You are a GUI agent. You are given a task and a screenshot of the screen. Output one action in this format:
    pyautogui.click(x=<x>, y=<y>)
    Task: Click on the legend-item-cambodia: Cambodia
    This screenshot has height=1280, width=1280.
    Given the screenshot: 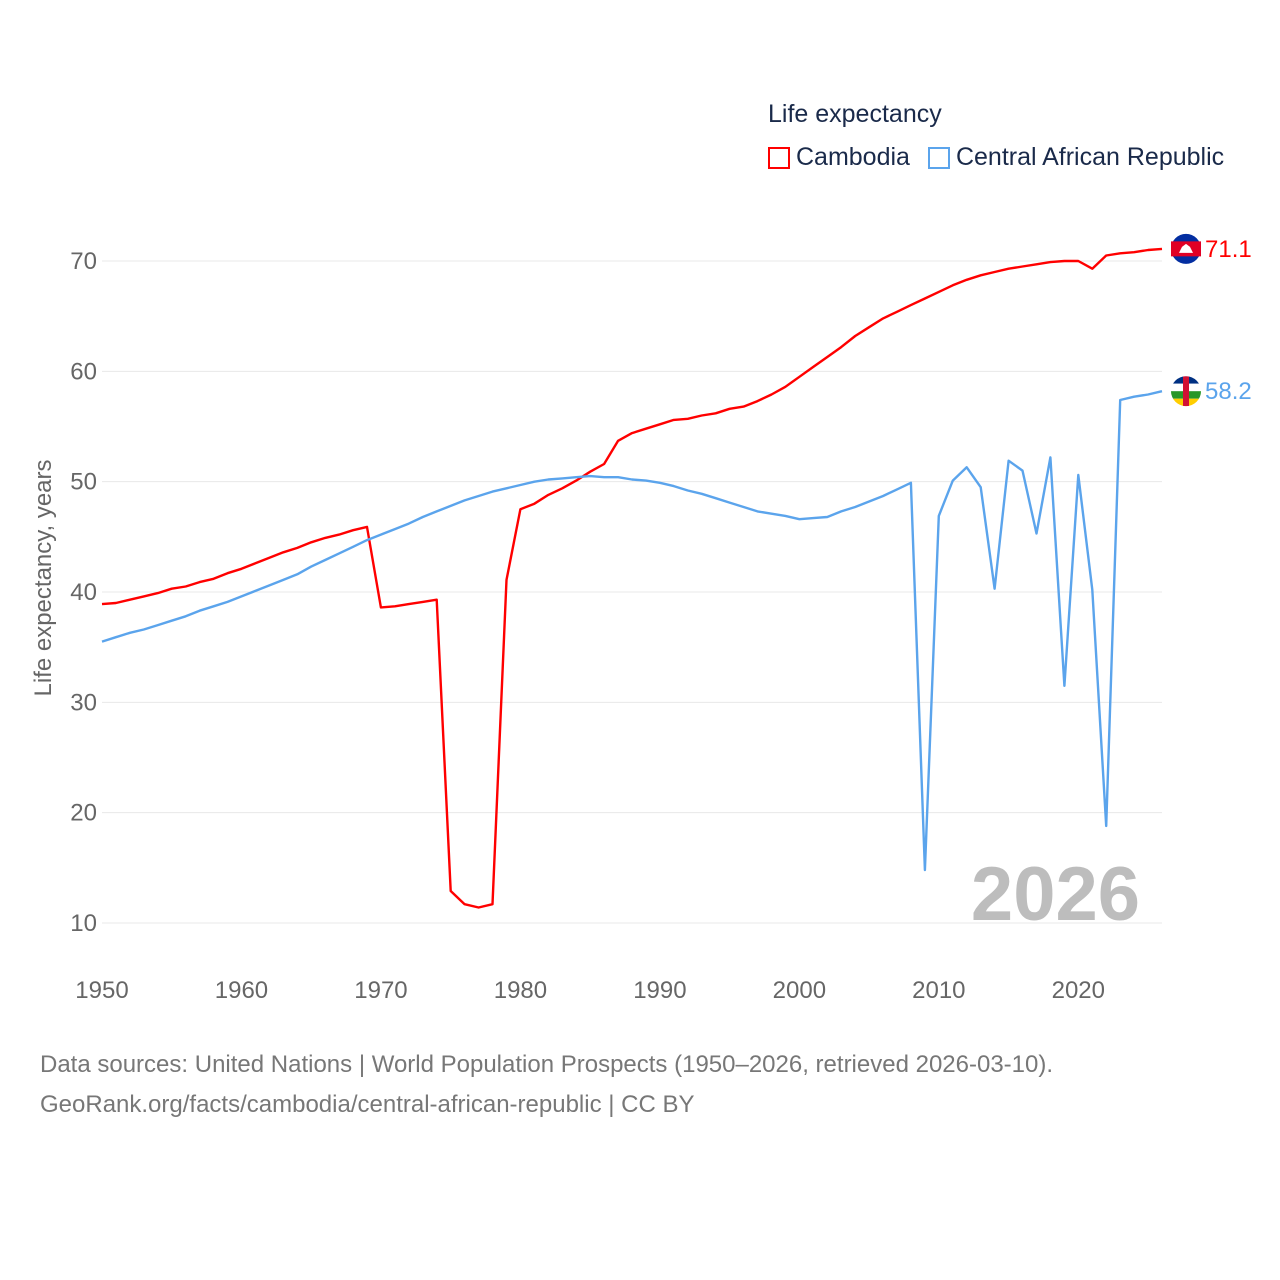 What is the action you would take?
    pyautogui.click(x=839, y=157)
    